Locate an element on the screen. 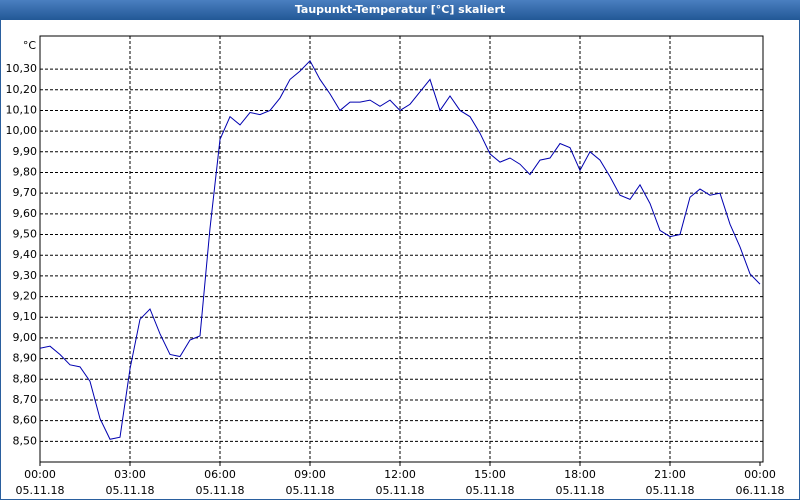 The height and width of the screenshot is (500, 800). y-tick-label: 8,90 is located at coordinates (25, 358).